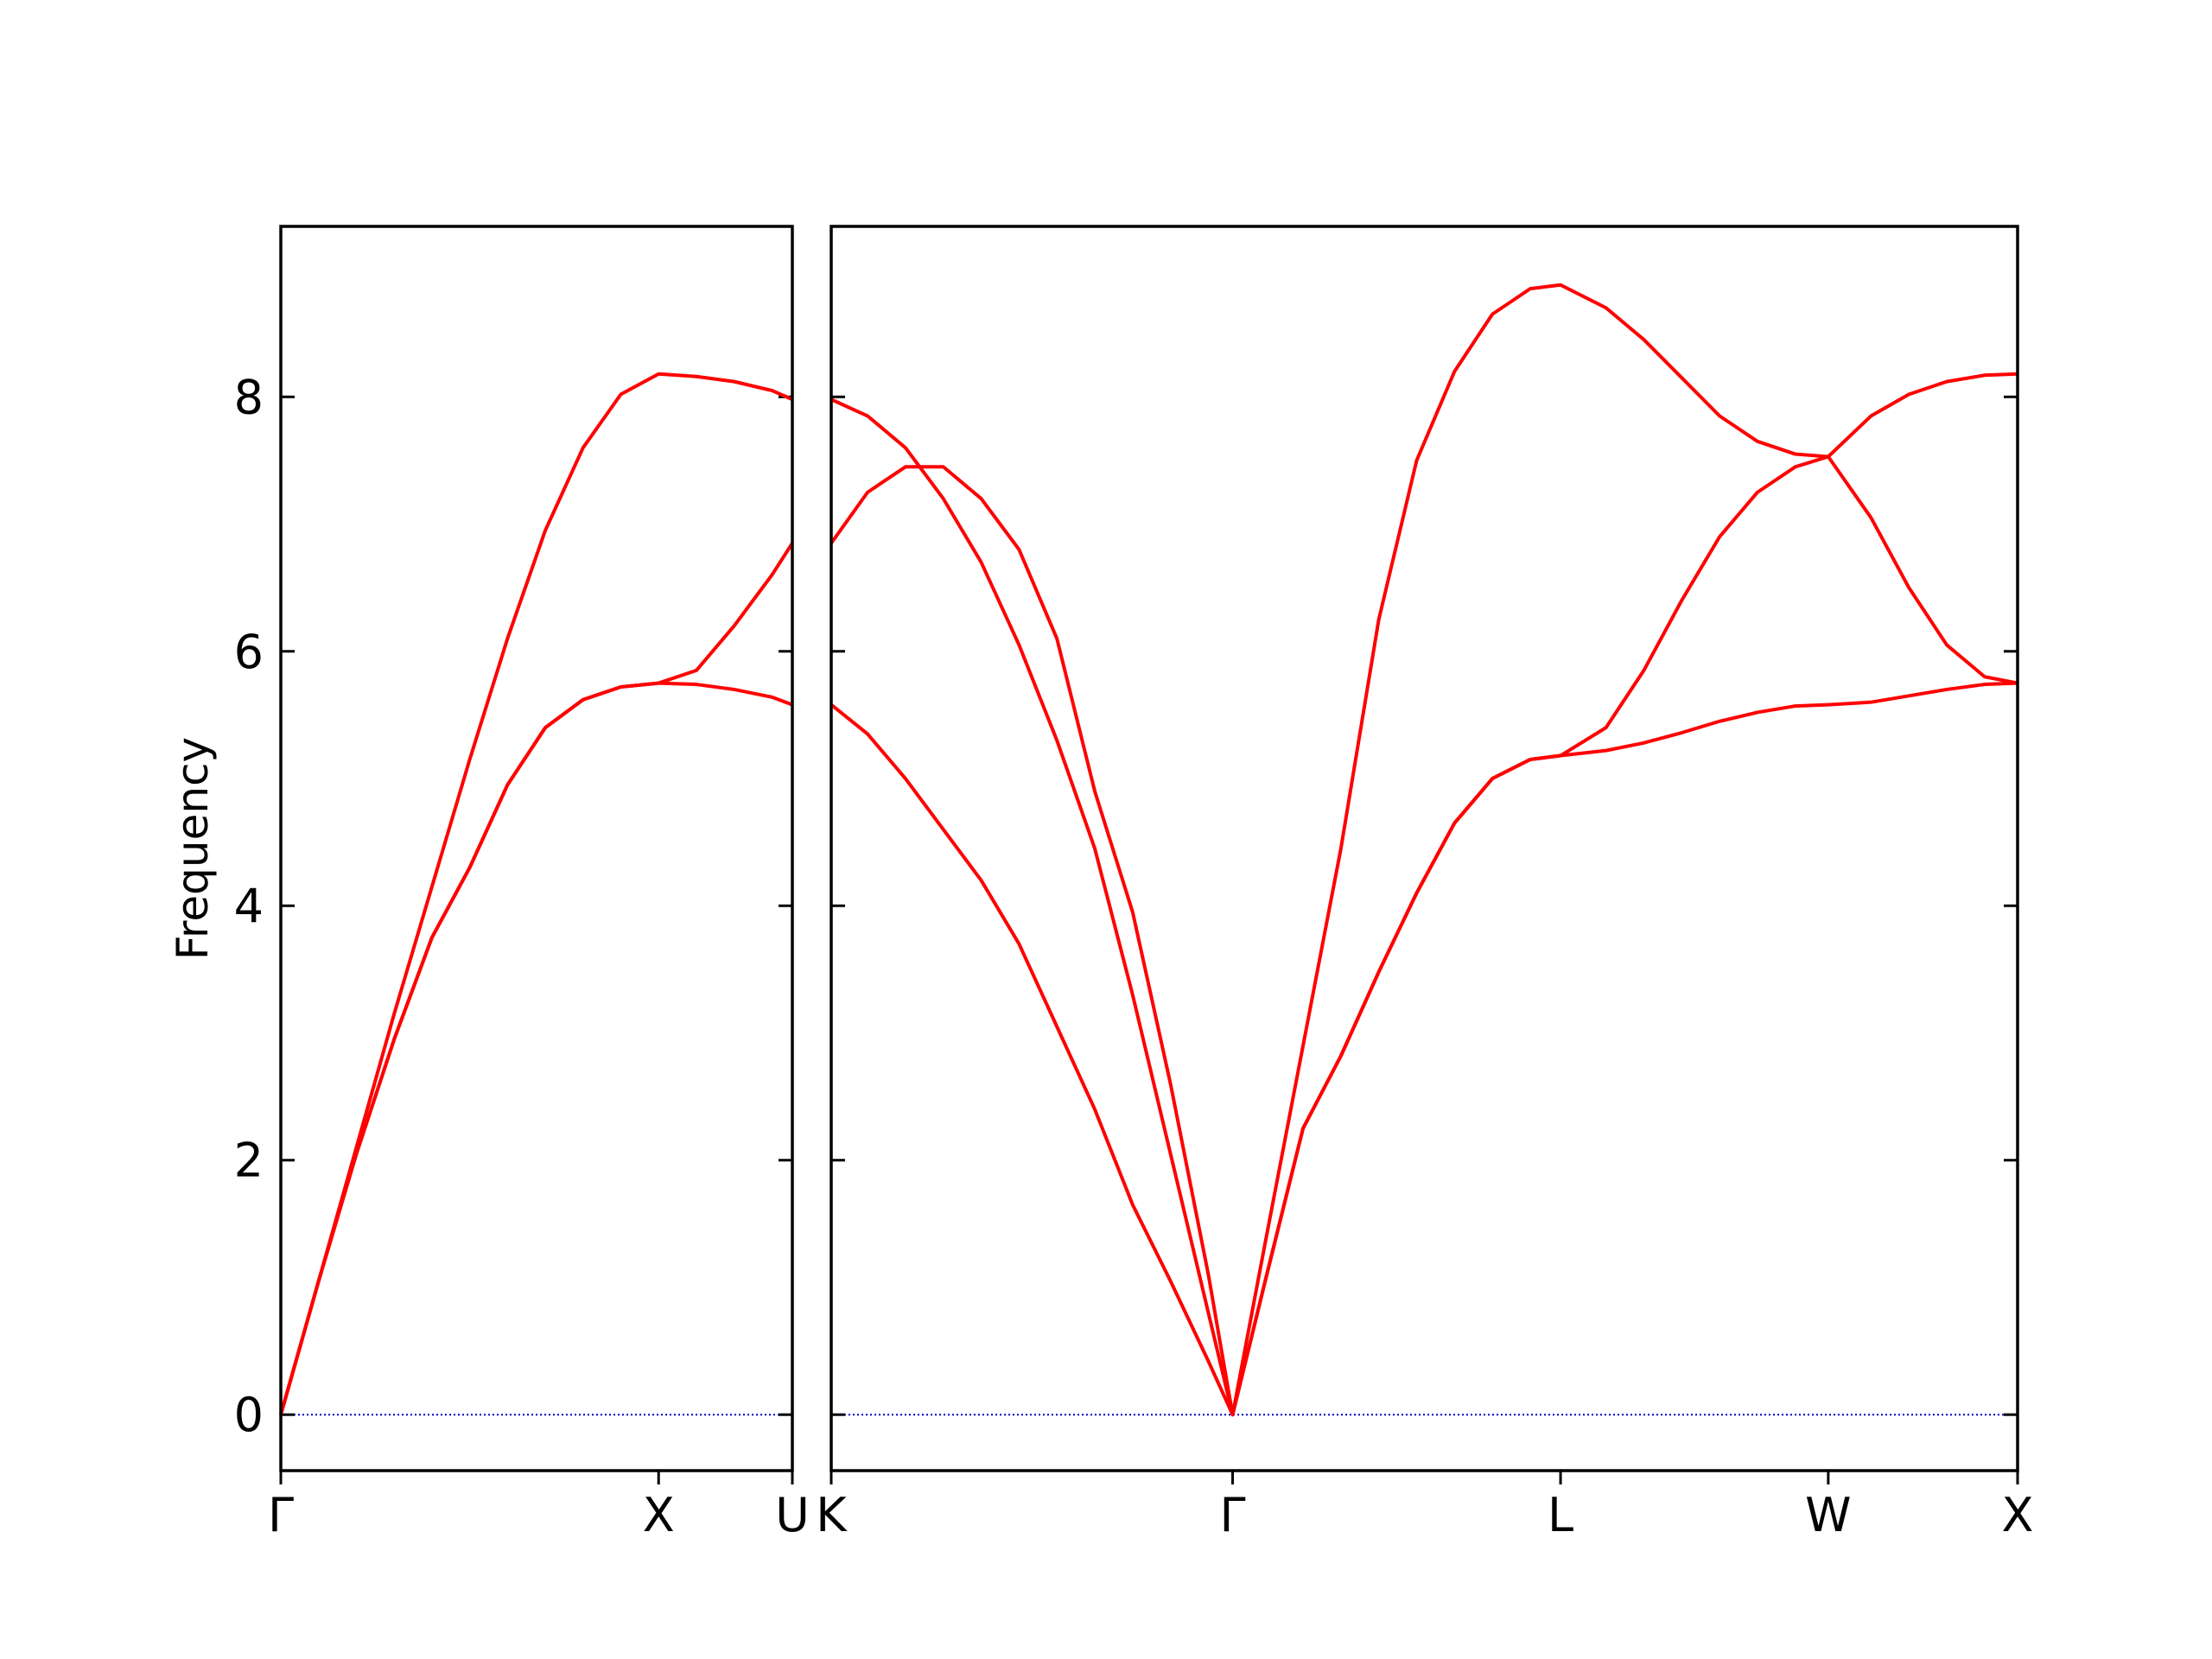  What do you see at coordinates (249, 1161) in the screenshot?
I see `y-tick-label: 2` at bounding box center [249, 1161].